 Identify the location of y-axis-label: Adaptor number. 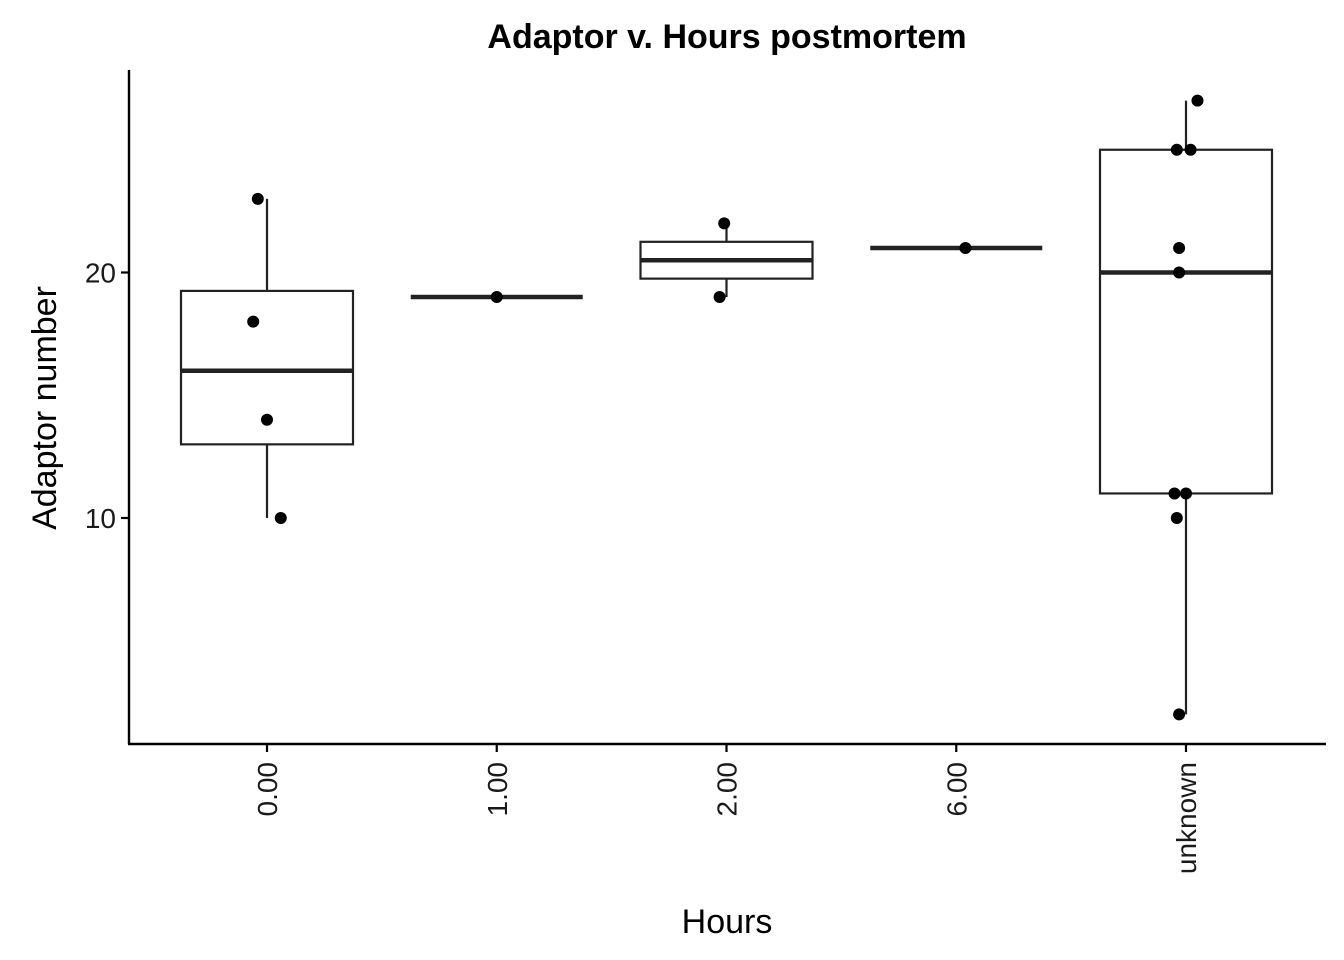
(45, 408).